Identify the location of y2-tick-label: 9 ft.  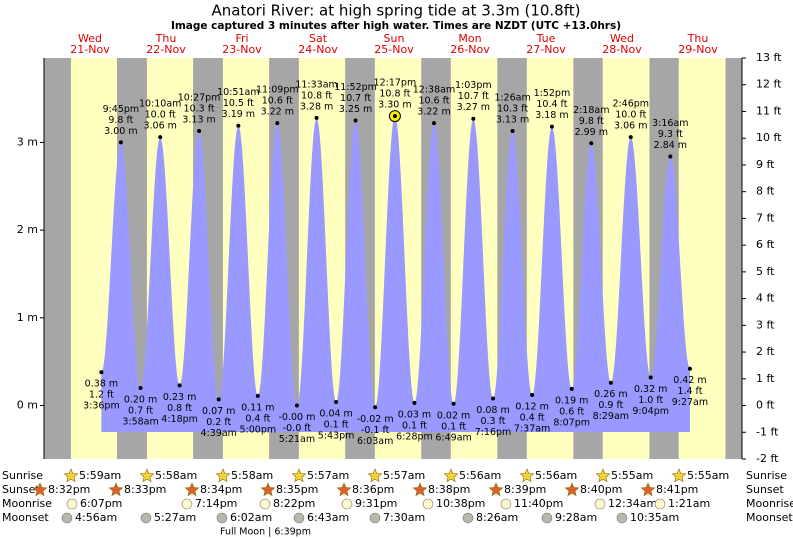
(765, 164).